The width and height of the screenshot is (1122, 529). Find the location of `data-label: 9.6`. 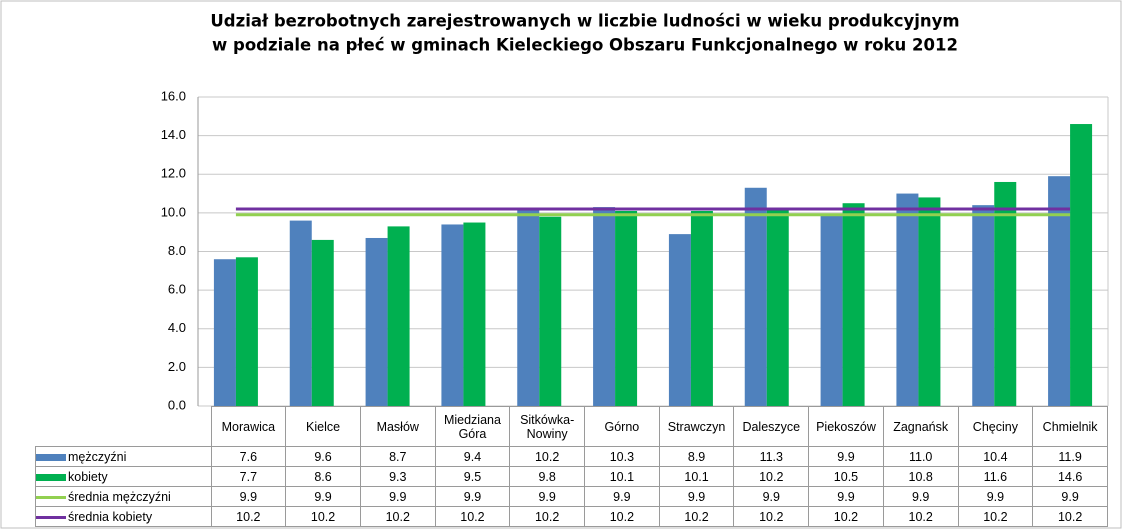

data-label: 9.6 is located at coordinates (323, 456).